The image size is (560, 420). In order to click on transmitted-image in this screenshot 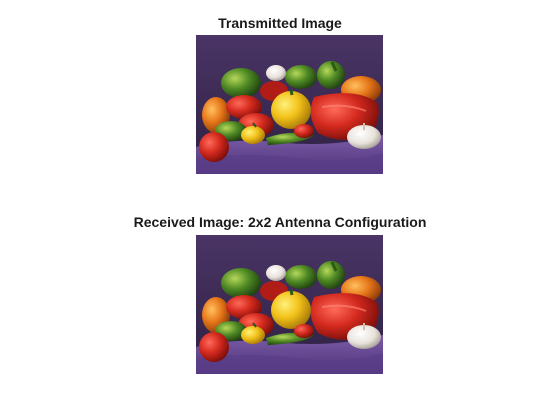, I will do `click(289, 104)`.